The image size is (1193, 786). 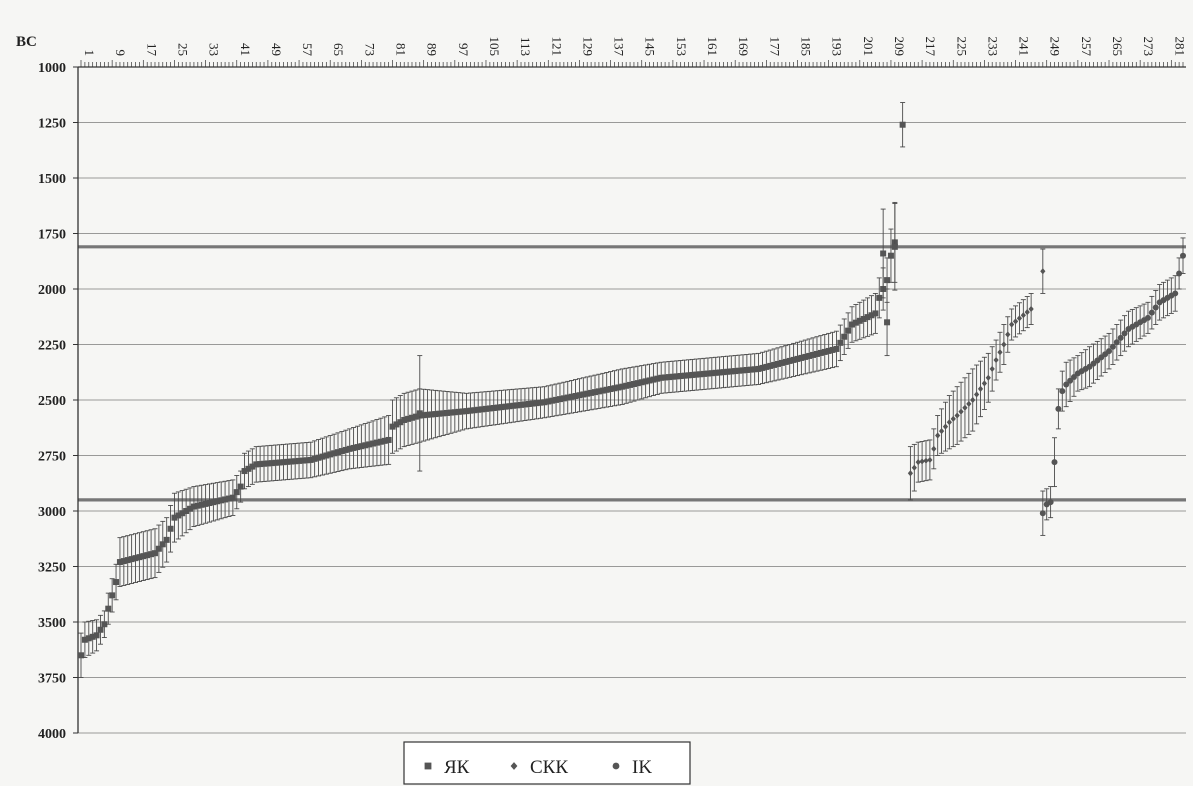 I want to click on x-tick-label: 105, so click(x=494, y=47).